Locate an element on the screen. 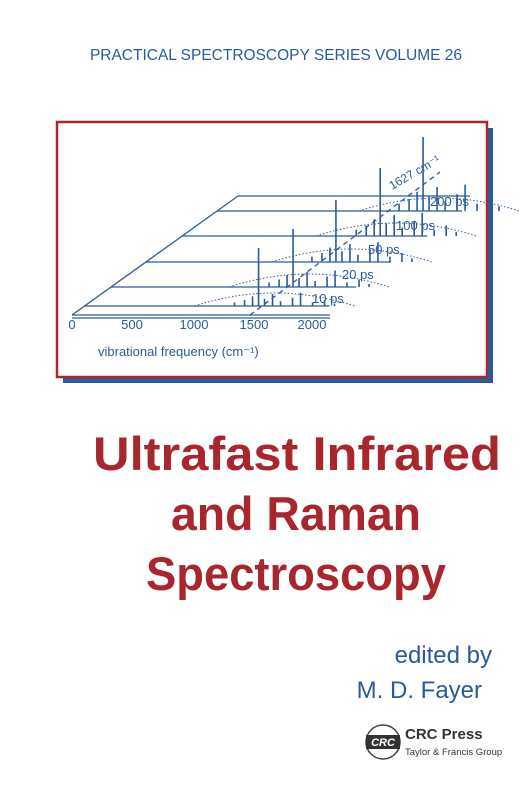  series-title: PRACTICAL SPECTROSCOPY SERIES VOLUME 26 is located at coordinates (276, 55).